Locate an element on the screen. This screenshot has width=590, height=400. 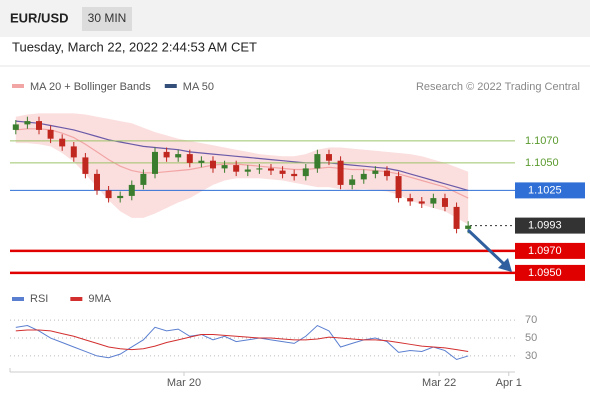
symbol: EUR/USD is located at coordinates (39, 17).